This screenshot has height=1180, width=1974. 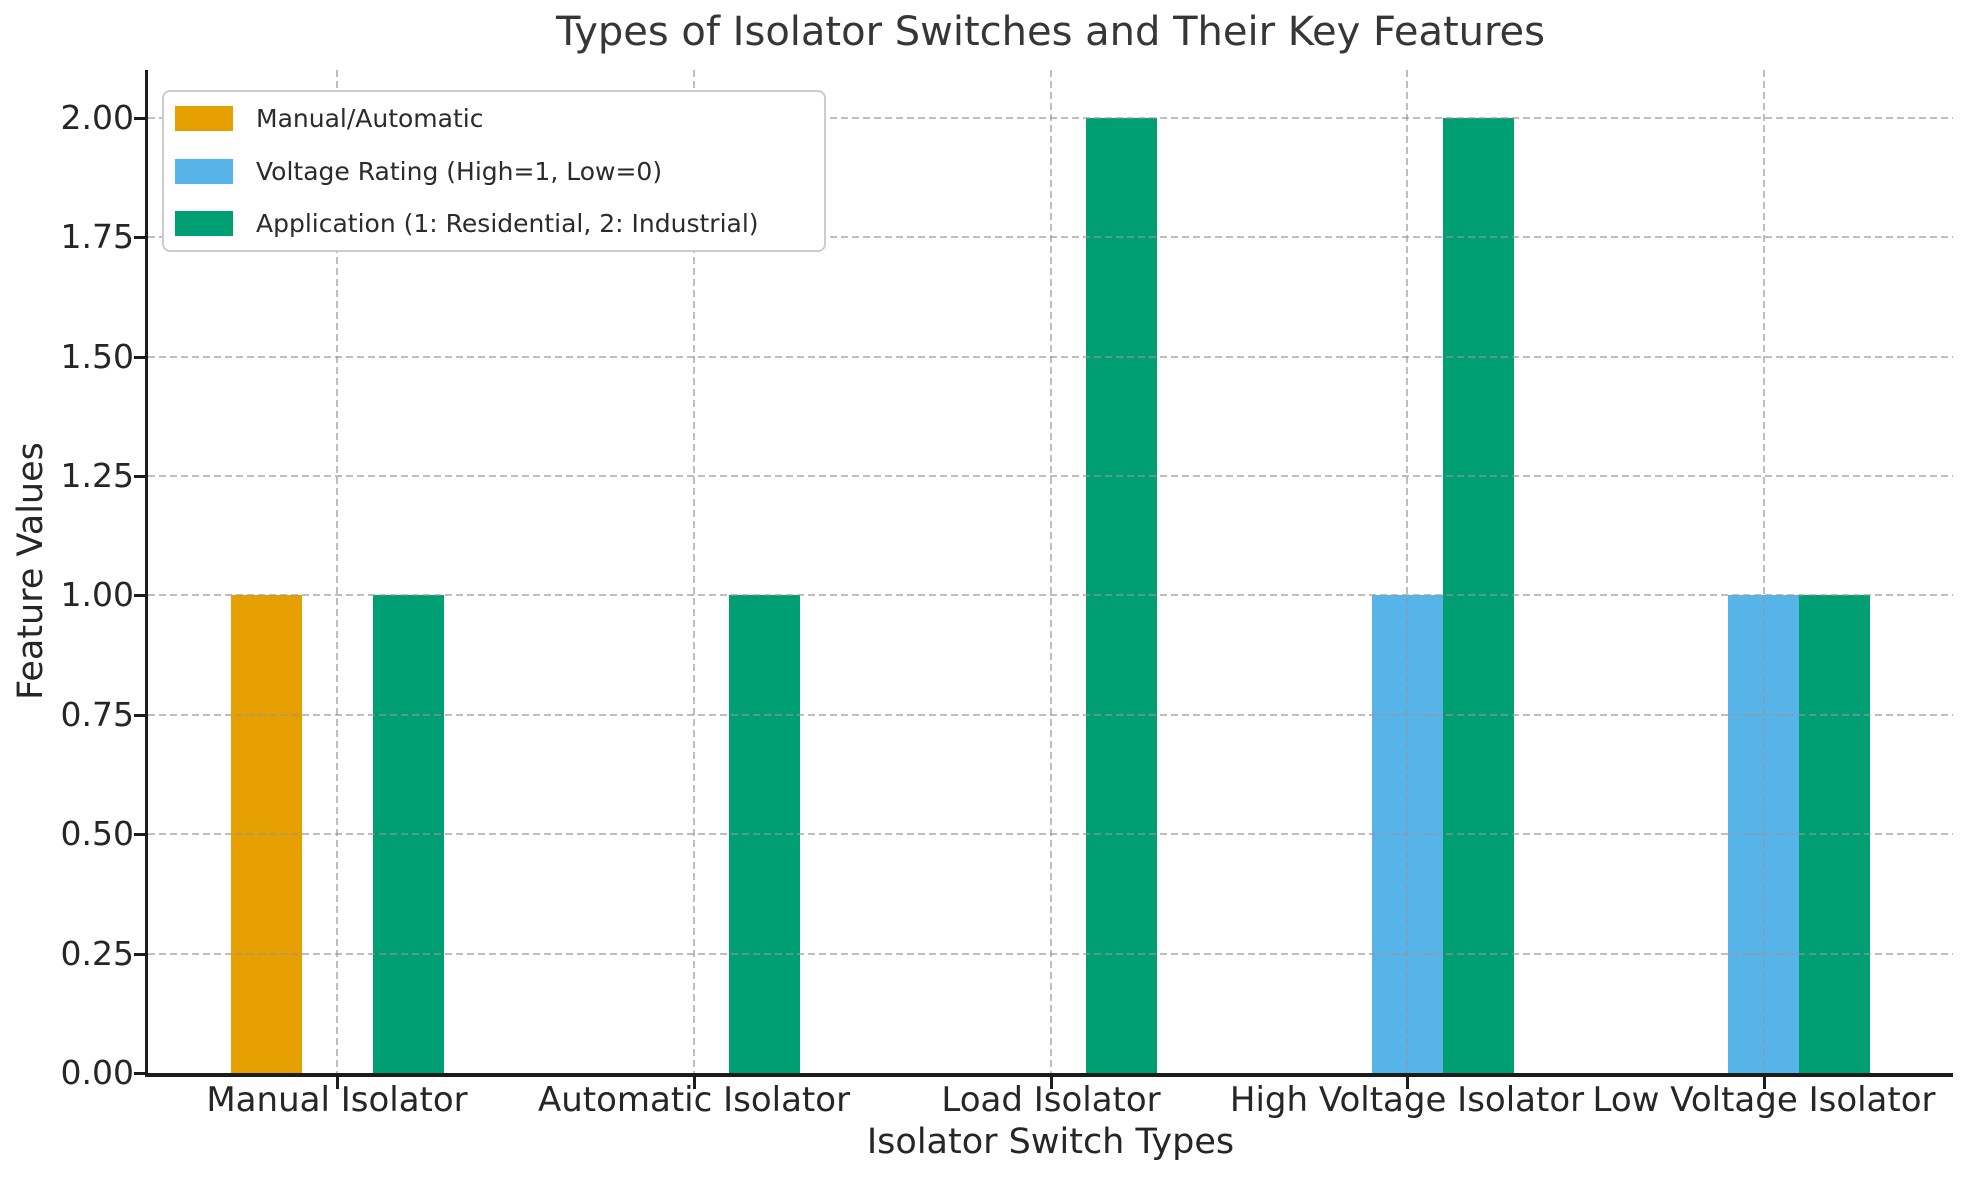 I want to click on legend-row: Manual/Automatic, so click(x=494, y=118).